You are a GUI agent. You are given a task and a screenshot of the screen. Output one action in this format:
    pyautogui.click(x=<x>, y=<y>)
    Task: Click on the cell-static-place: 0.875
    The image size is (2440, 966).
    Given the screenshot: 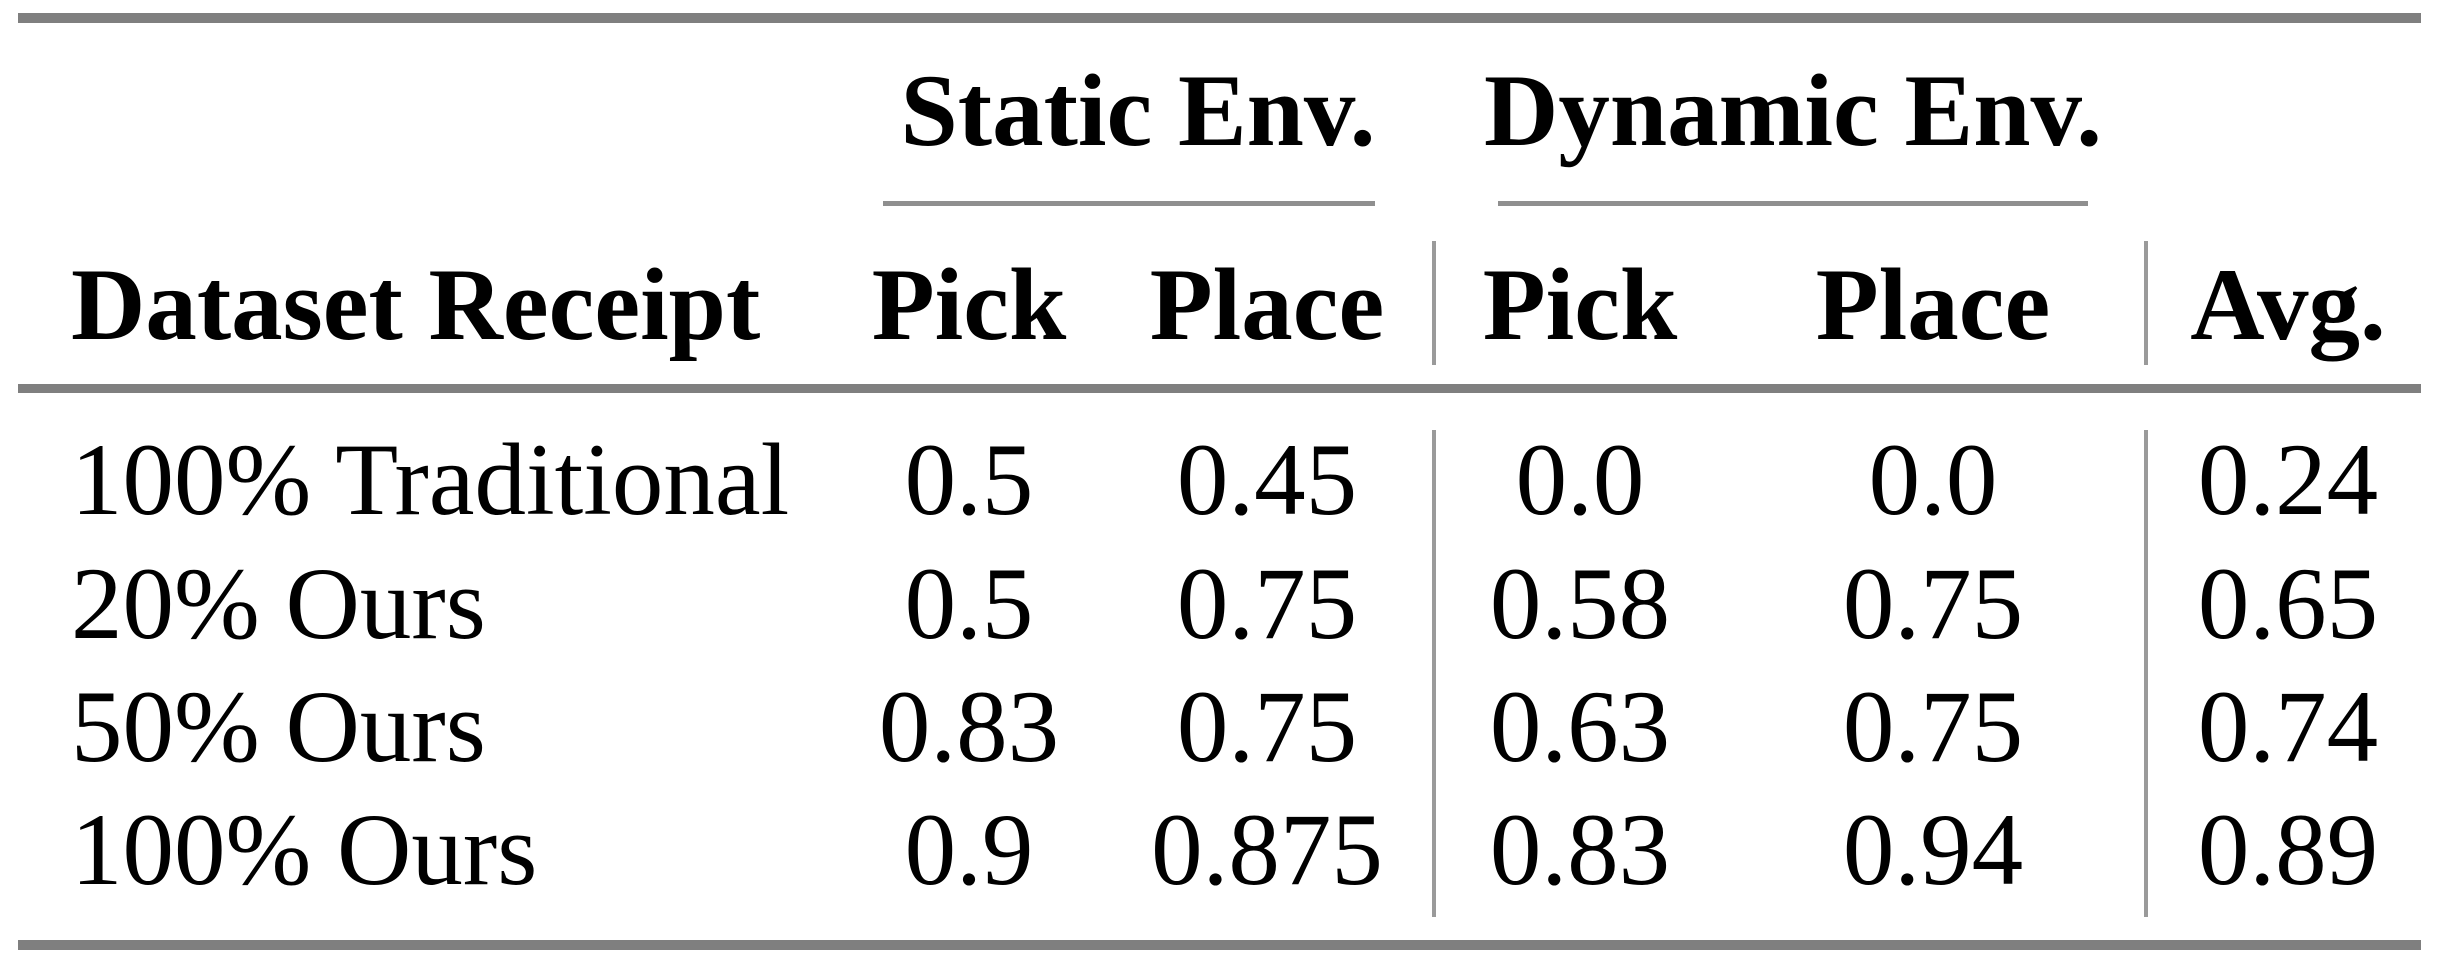 What is the action you would take?
    pyautogui.click(x=1267, y=850)
    